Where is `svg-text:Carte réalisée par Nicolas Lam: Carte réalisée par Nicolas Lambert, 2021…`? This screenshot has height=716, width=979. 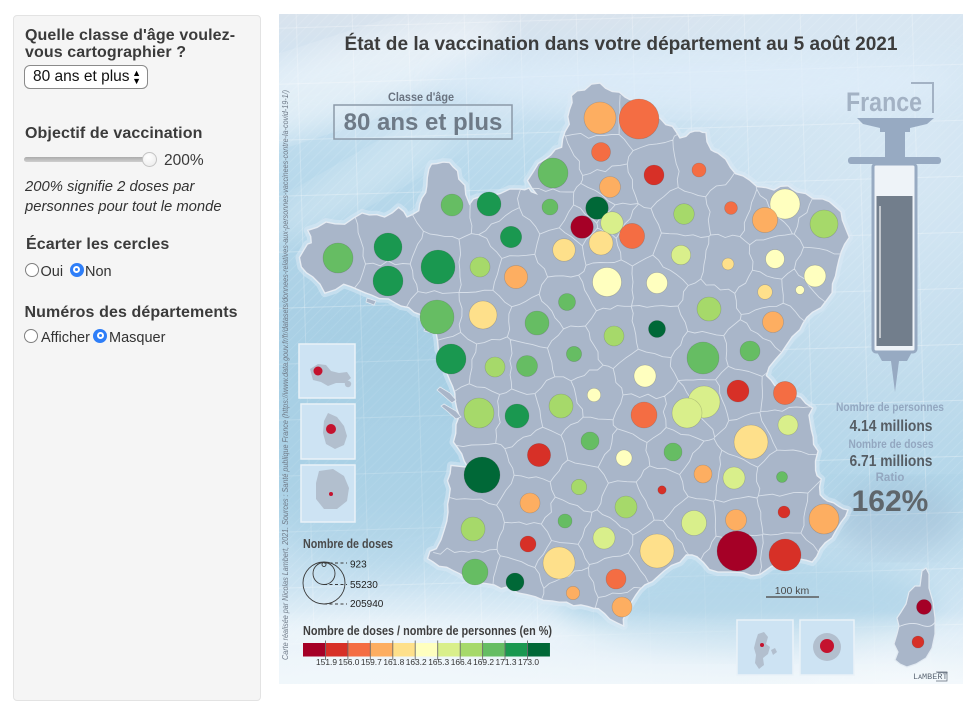
svg-text:Carte réalisée par Nicolas Lam: Carte réalisée par Nicolas Lambert, 2021… is located at coordinates (285, 375).